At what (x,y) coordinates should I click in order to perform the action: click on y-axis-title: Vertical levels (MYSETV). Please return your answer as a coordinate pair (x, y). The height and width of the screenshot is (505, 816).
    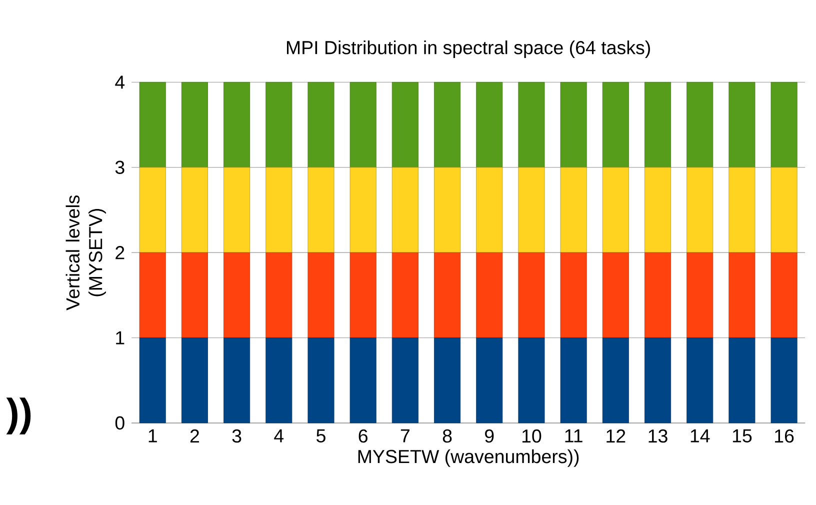
    Looking at the image, I should click on (86, 252).